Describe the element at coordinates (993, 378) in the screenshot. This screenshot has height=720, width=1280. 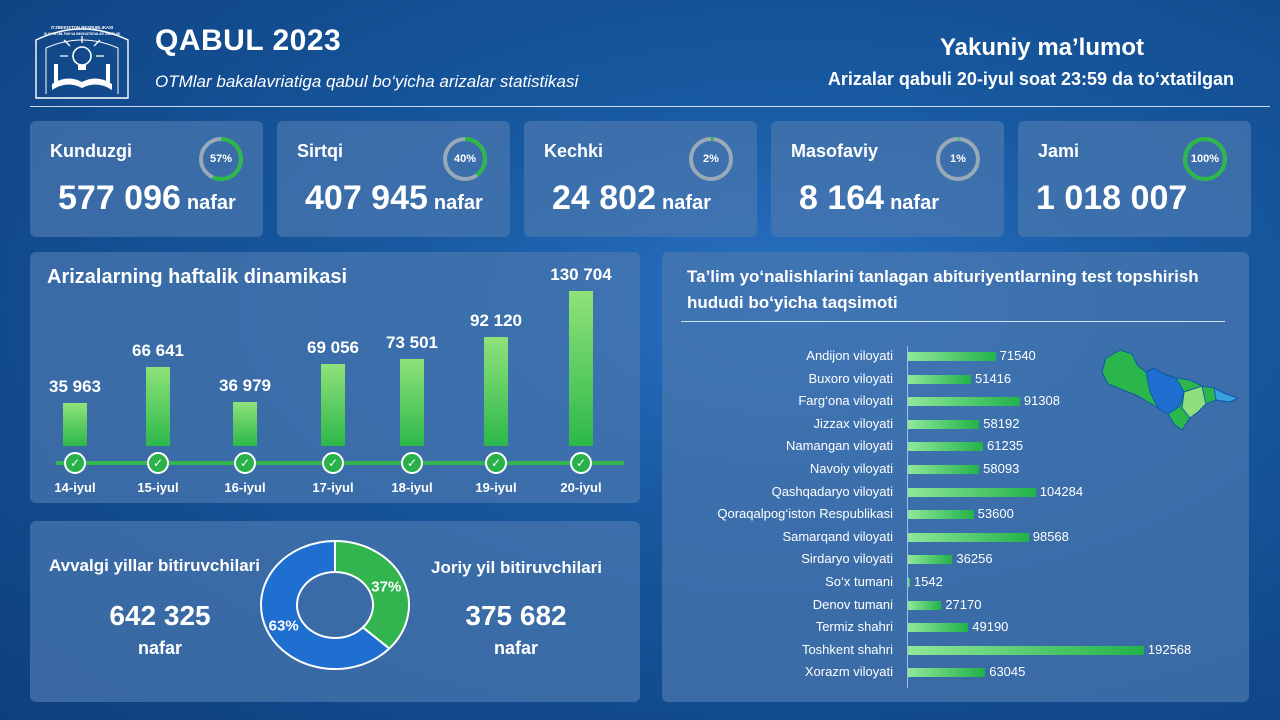
I see `region-value: 51416` at that location.